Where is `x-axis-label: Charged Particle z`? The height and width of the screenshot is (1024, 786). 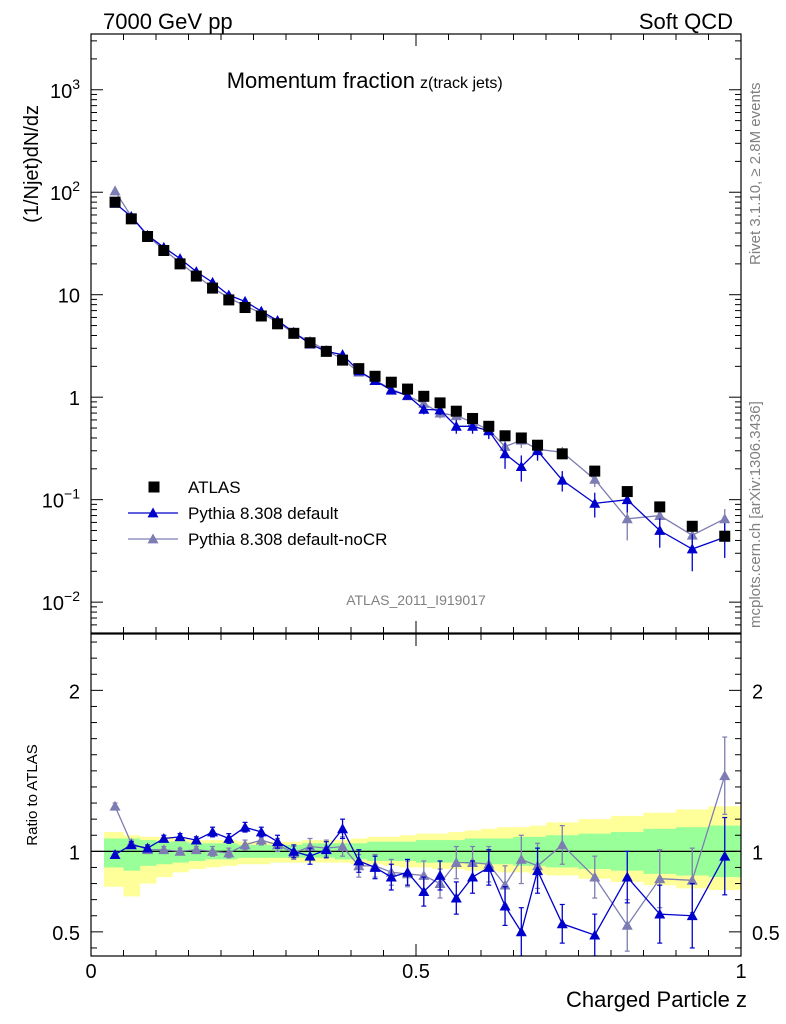 x-axis-label: Charged Particle z is located at coordinates (656, 999).